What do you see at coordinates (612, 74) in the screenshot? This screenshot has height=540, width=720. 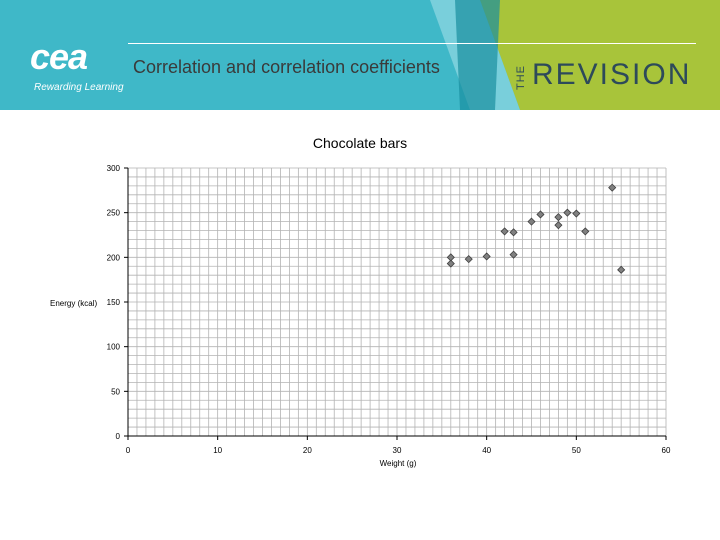 I see `brand-name: REVISION` at bounding box center [612, 74].